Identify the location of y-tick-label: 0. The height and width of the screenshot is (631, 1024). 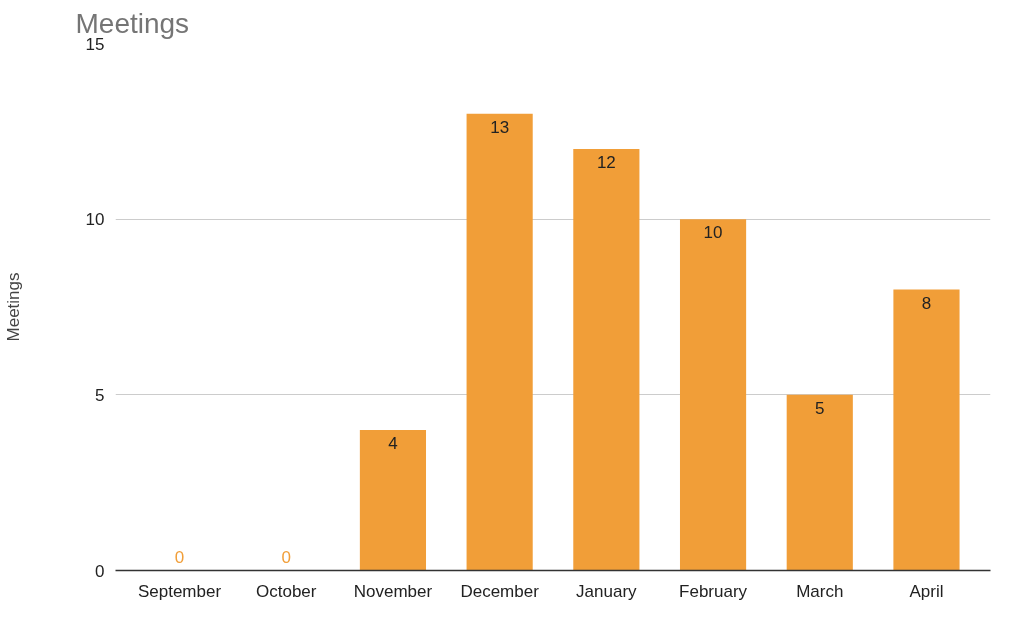
(100, 571).